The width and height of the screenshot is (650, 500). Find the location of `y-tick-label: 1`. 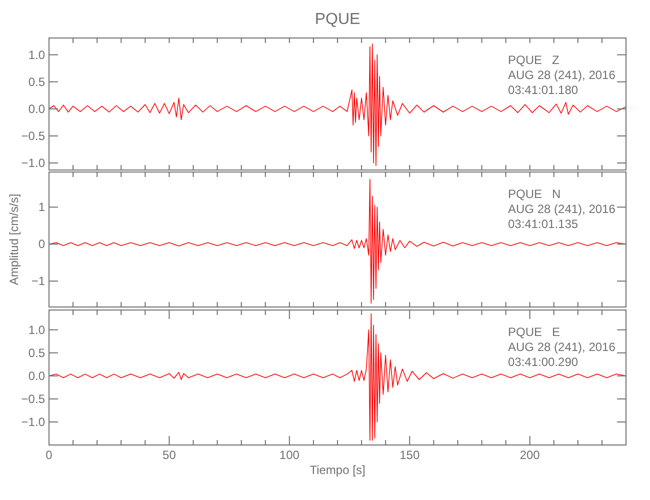

y-tick-label: 1 is located at coordinates (42, 207).